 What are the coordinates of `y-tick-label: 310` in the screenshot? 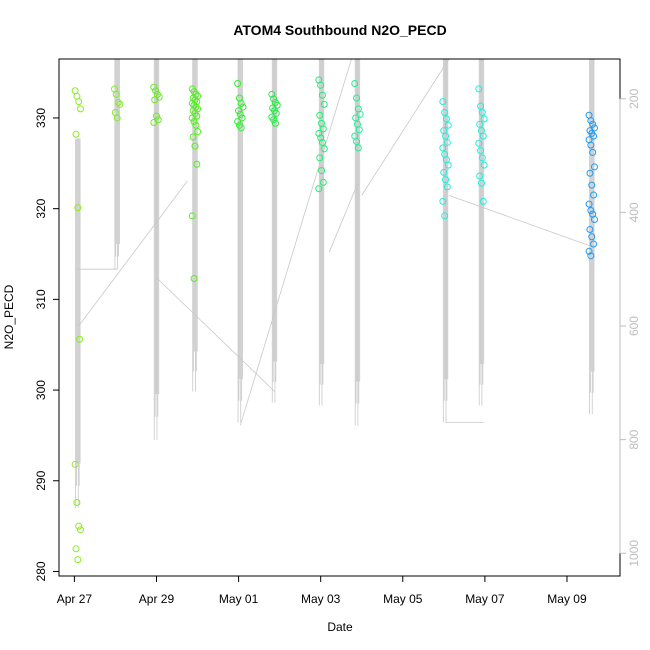 It's located at (41, 299).